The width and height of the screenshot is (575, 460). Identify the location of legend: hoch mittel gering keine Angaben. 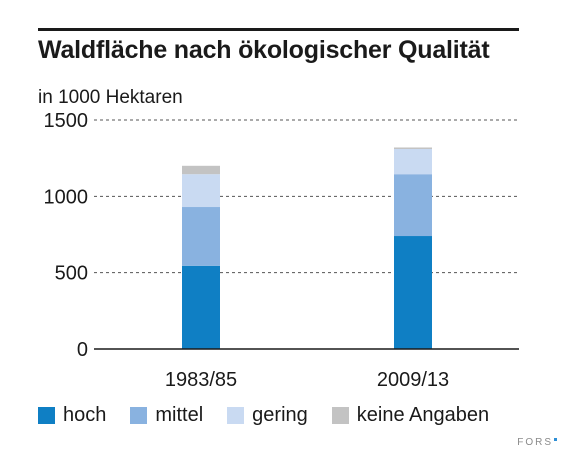
(275, 415).